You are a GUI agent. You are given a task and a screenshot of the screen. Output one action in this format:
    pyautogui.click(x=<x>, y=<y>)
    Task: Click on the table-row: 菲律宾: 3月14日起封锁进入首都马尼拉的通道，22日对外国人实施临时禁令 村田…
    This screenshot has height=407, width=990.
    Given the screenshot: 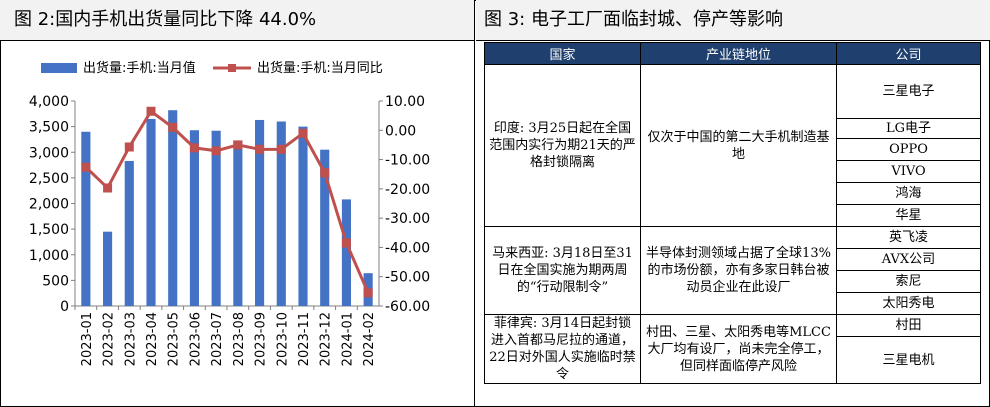 What is the action you would take?
    pyautogui.click(x=732, y=348)
    